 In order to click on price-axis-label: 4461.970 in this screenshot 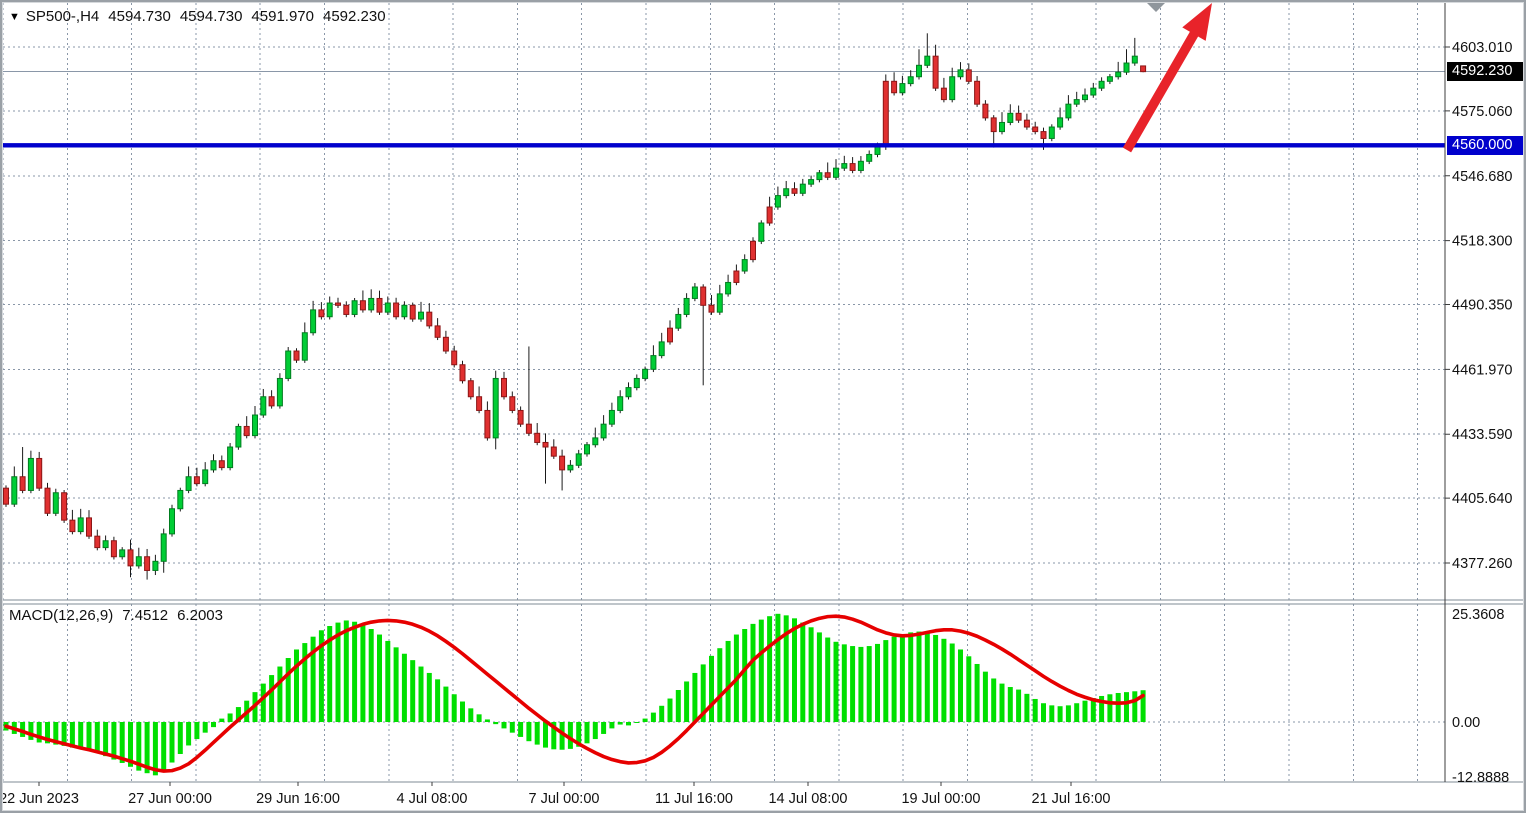, I will do `click(1482, 370)`.